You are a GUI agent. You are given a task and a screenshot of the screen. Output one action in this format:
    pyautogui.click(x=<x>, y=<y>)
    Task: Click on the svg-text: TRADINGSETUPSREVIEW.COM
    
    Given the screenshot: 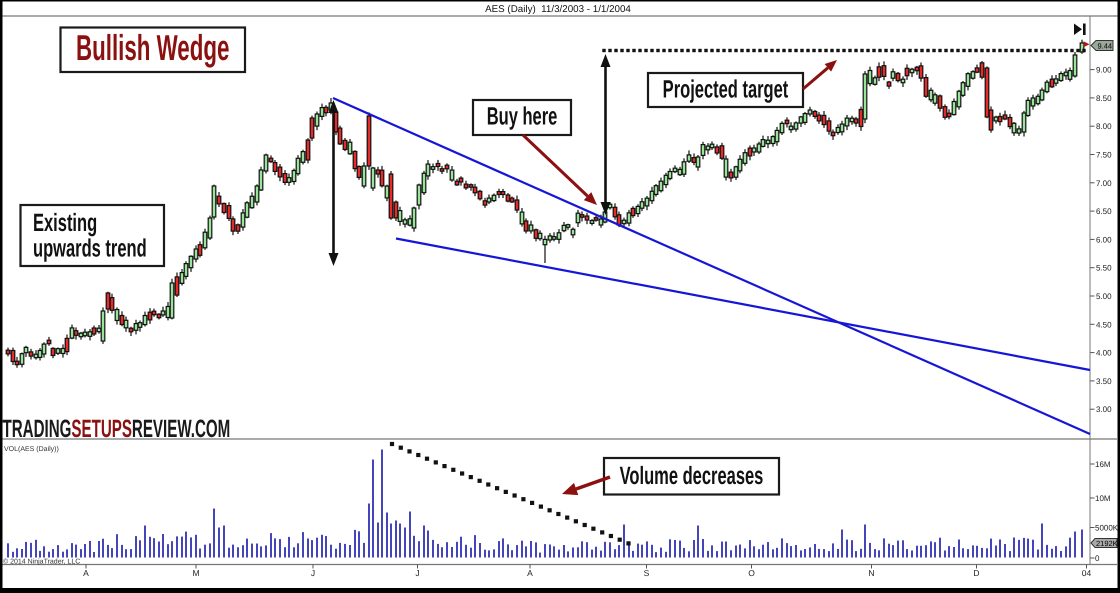 What is the action you would take?
    pyautogui.click(x=117, y=429)
    